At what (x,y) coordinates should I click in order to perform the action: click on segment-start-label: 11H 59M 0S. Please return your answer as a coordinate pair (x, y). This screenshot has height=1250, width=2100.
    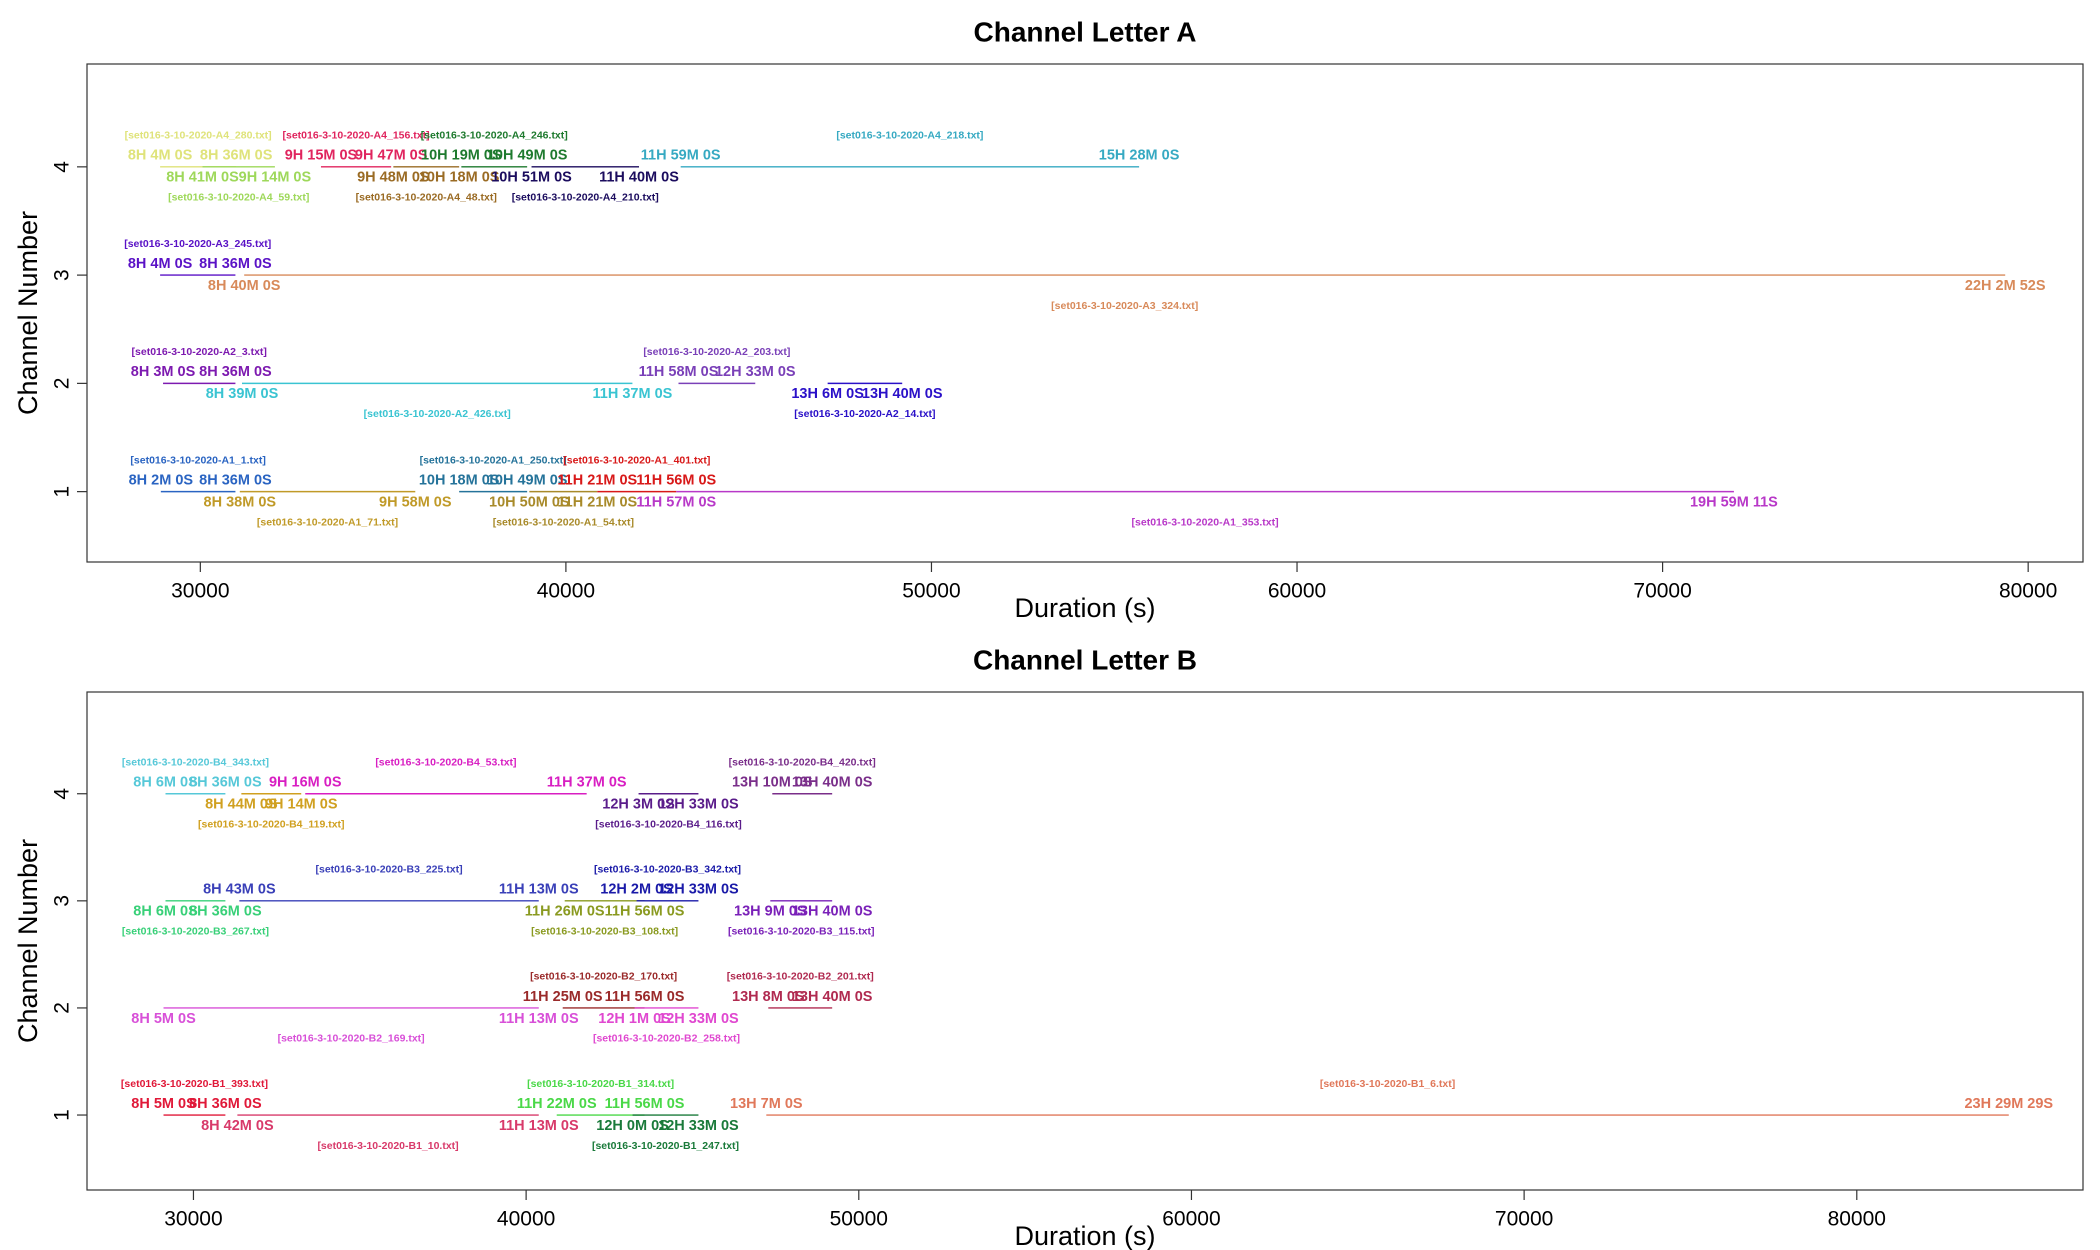
    Looking at the image, I should click on (681, 156).